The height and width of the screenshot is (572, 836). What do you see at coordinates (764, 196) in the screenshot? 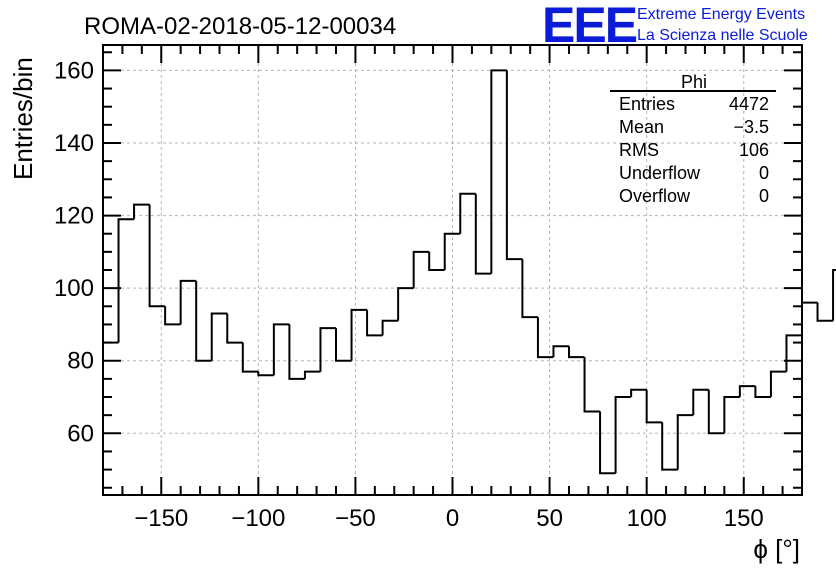
I see `stats-value-overflow: 0` at bounding box center [764, 196].